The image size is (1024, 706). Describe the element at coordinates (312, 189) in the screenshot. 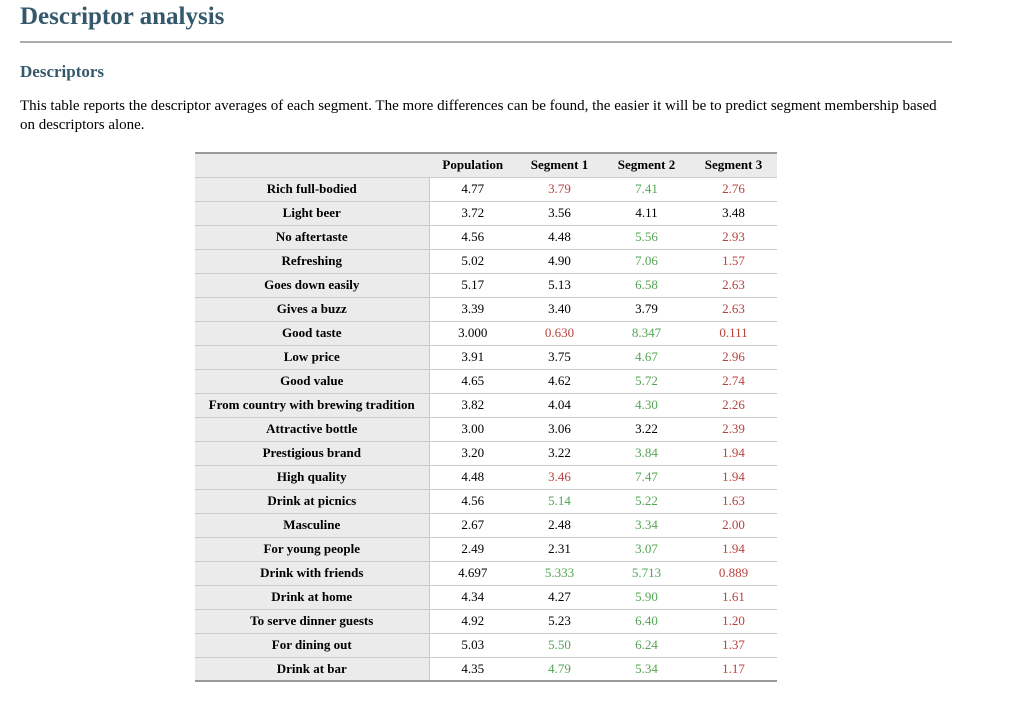

I see `row-label: Rich full-bodied` at that location.